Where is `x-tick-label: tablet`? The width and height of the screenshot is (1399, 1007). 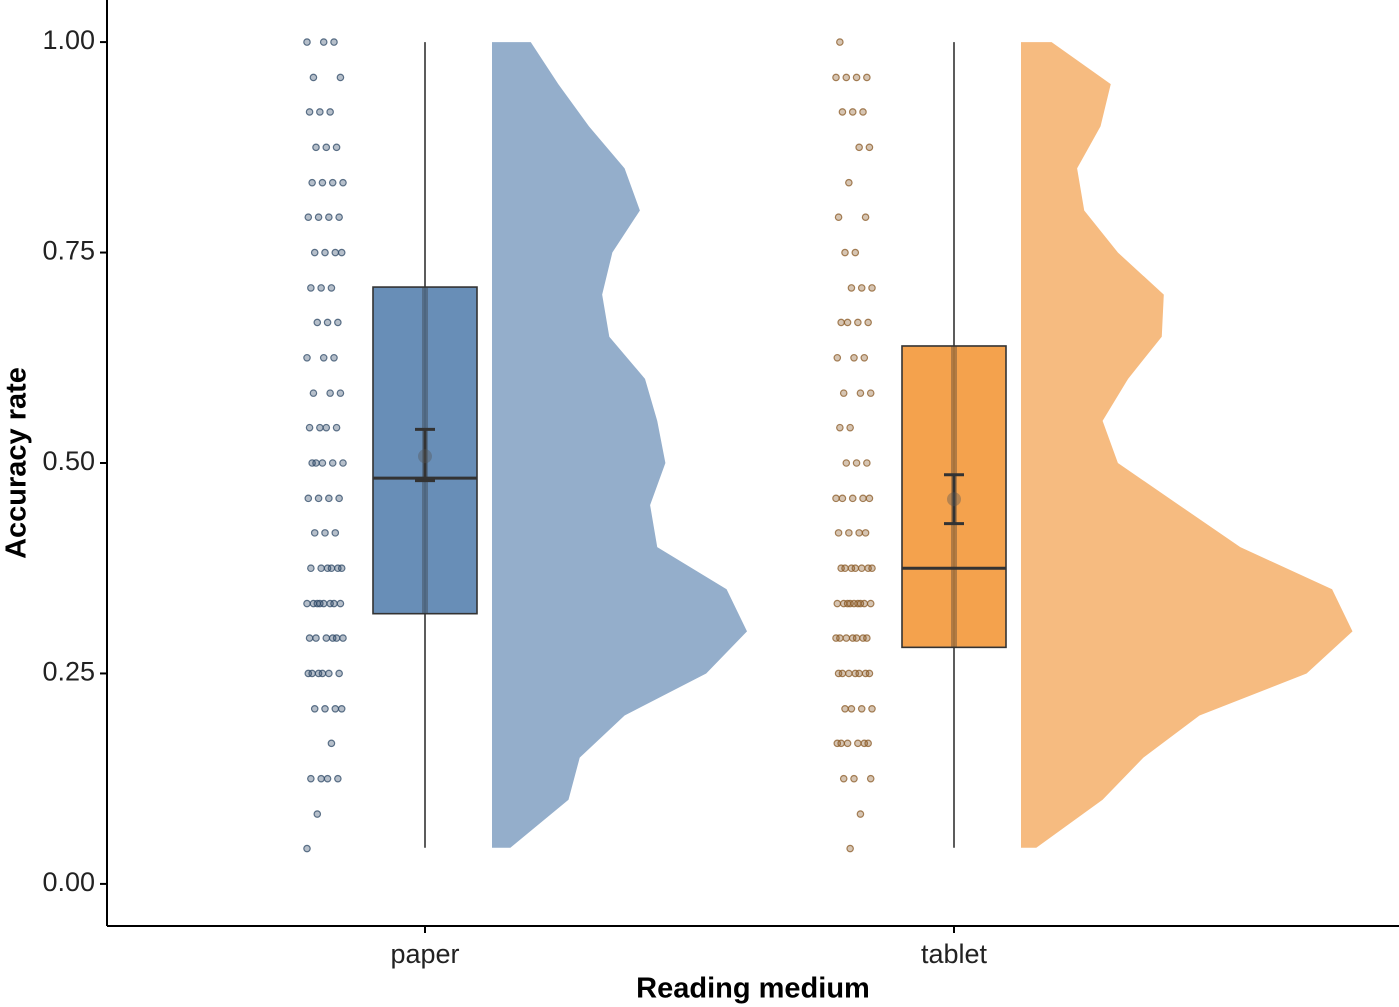 x-tick-label: tablet is located at coordinates (954, 954).